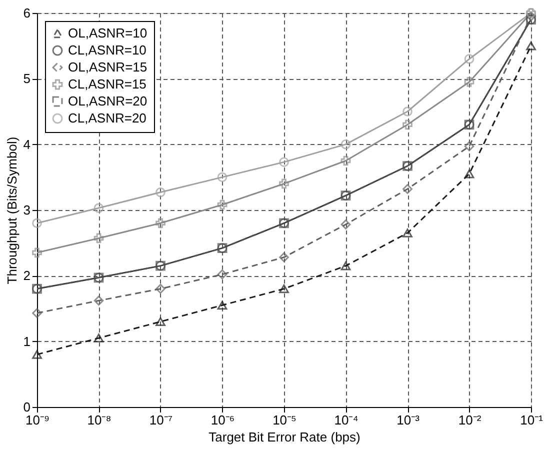 The image size is (552, 453). What do you see at coordinates (26, 276) in the screenshot?
I see `y-tick-label: 2` at bounding box center [26, 276].